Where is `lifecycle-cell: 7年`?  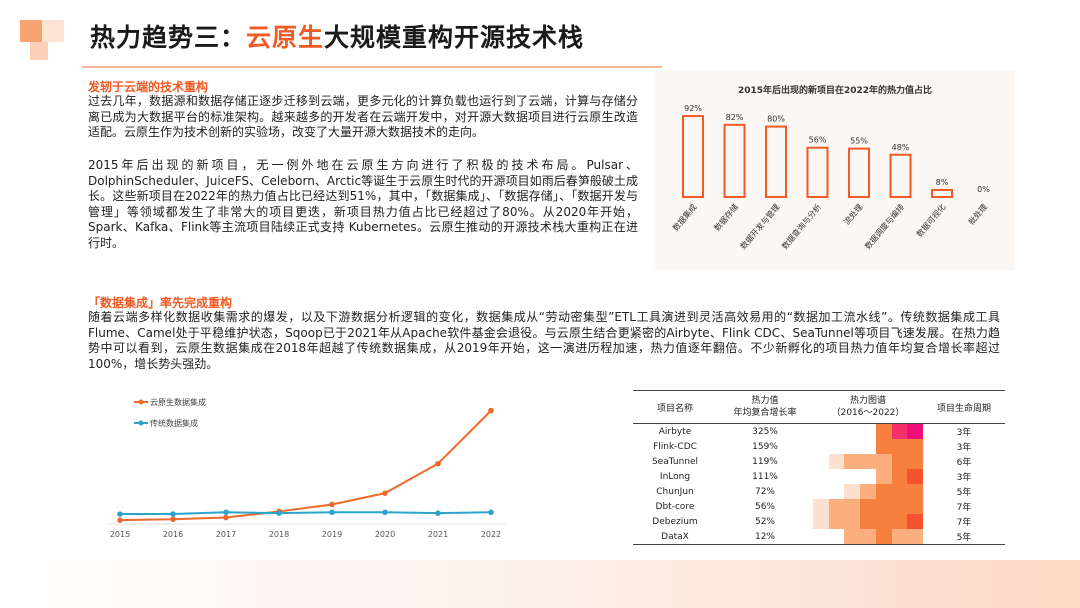 lifecycle-cell: 7年 is located at coordinates (964, 523).